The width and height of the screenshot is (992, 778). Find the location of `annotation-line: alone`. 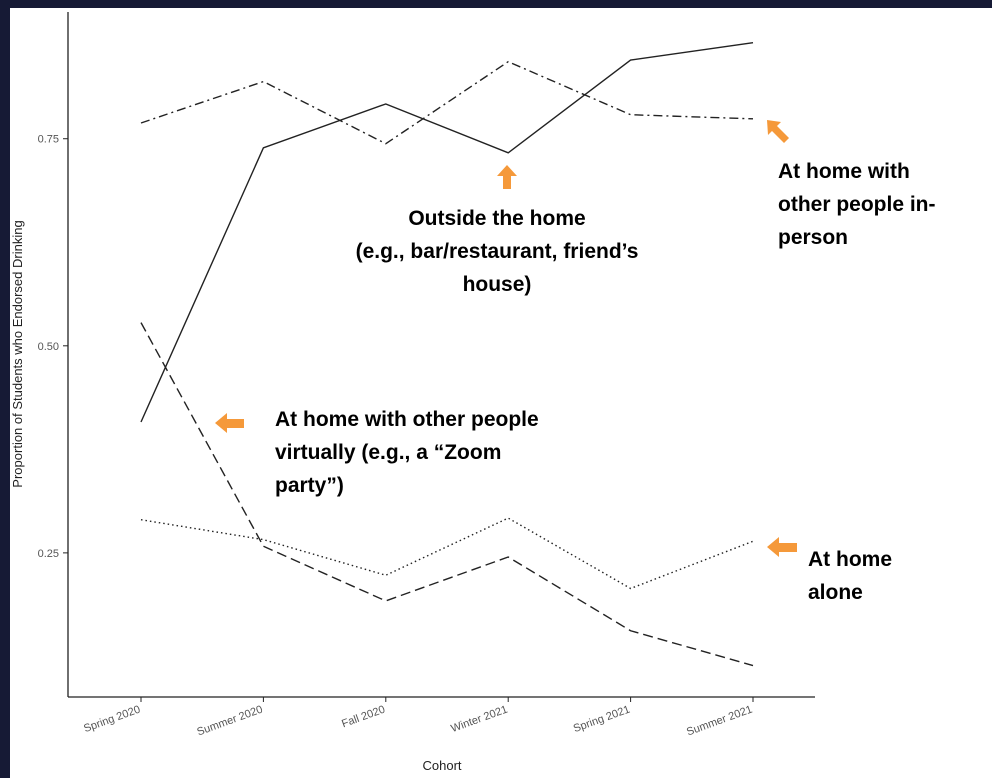

annotation-line: alone is located at coordinates (835, 592).